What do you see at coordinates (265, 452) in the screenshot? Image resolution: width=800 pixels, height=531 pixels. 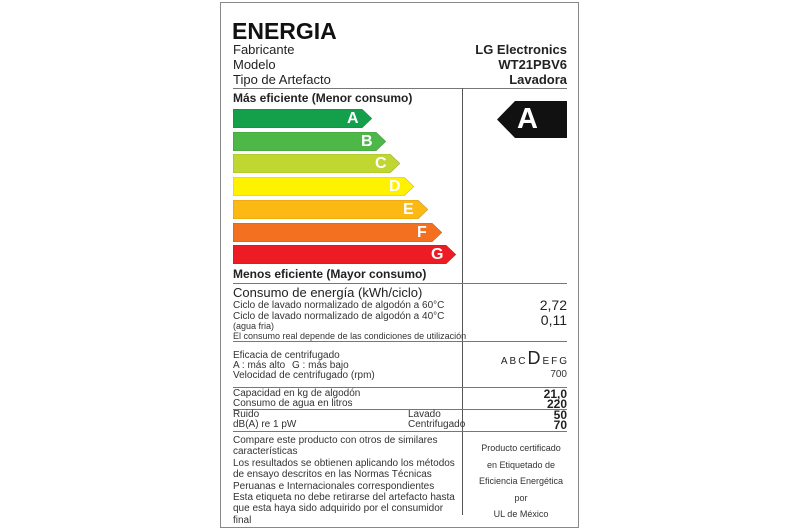 I see `footer-note-line: características` at bounding box center [265, 452].